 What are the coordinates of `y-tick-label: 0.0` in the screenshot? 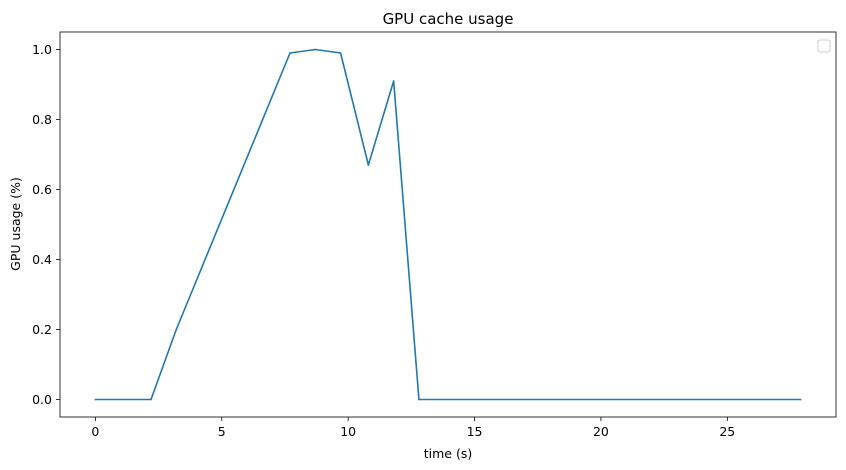 It's located at (42, 399).